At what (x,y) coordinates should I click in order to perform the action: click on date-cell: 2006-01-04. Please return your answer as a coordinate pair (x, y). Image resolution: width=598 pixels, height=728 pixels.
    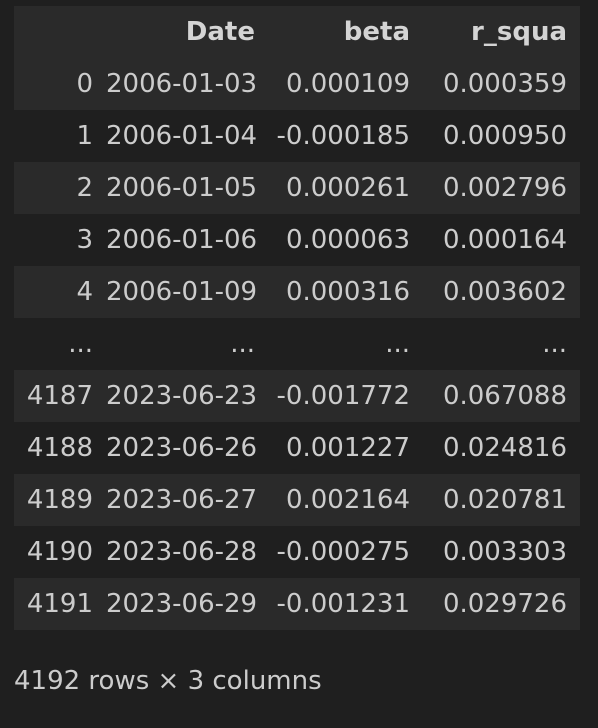
    Looking at the image, I should click on (187, 136).